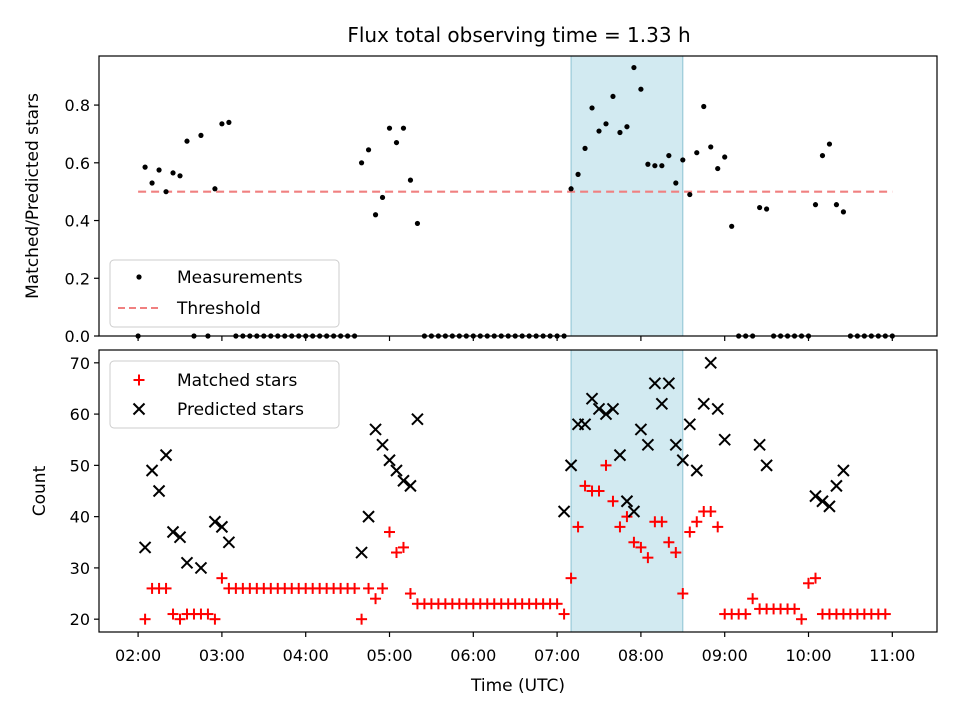 The width and height of the screenshot is (960, 720). I want to click on top-legend-box, so click(224, 293).